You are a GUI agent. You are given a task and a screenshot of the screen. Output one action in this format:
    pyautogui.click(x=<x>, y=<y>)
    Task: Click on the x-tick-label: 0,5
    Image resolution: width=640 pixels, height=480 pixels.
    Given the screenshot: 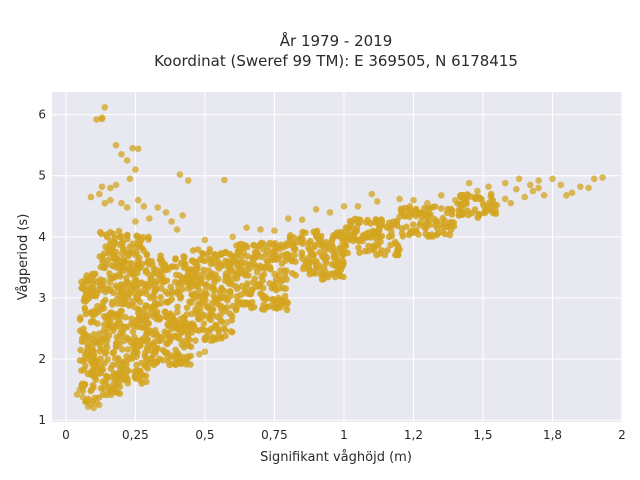 What is the action you would take?
    pyautogui.click(x=204, y=435)
    